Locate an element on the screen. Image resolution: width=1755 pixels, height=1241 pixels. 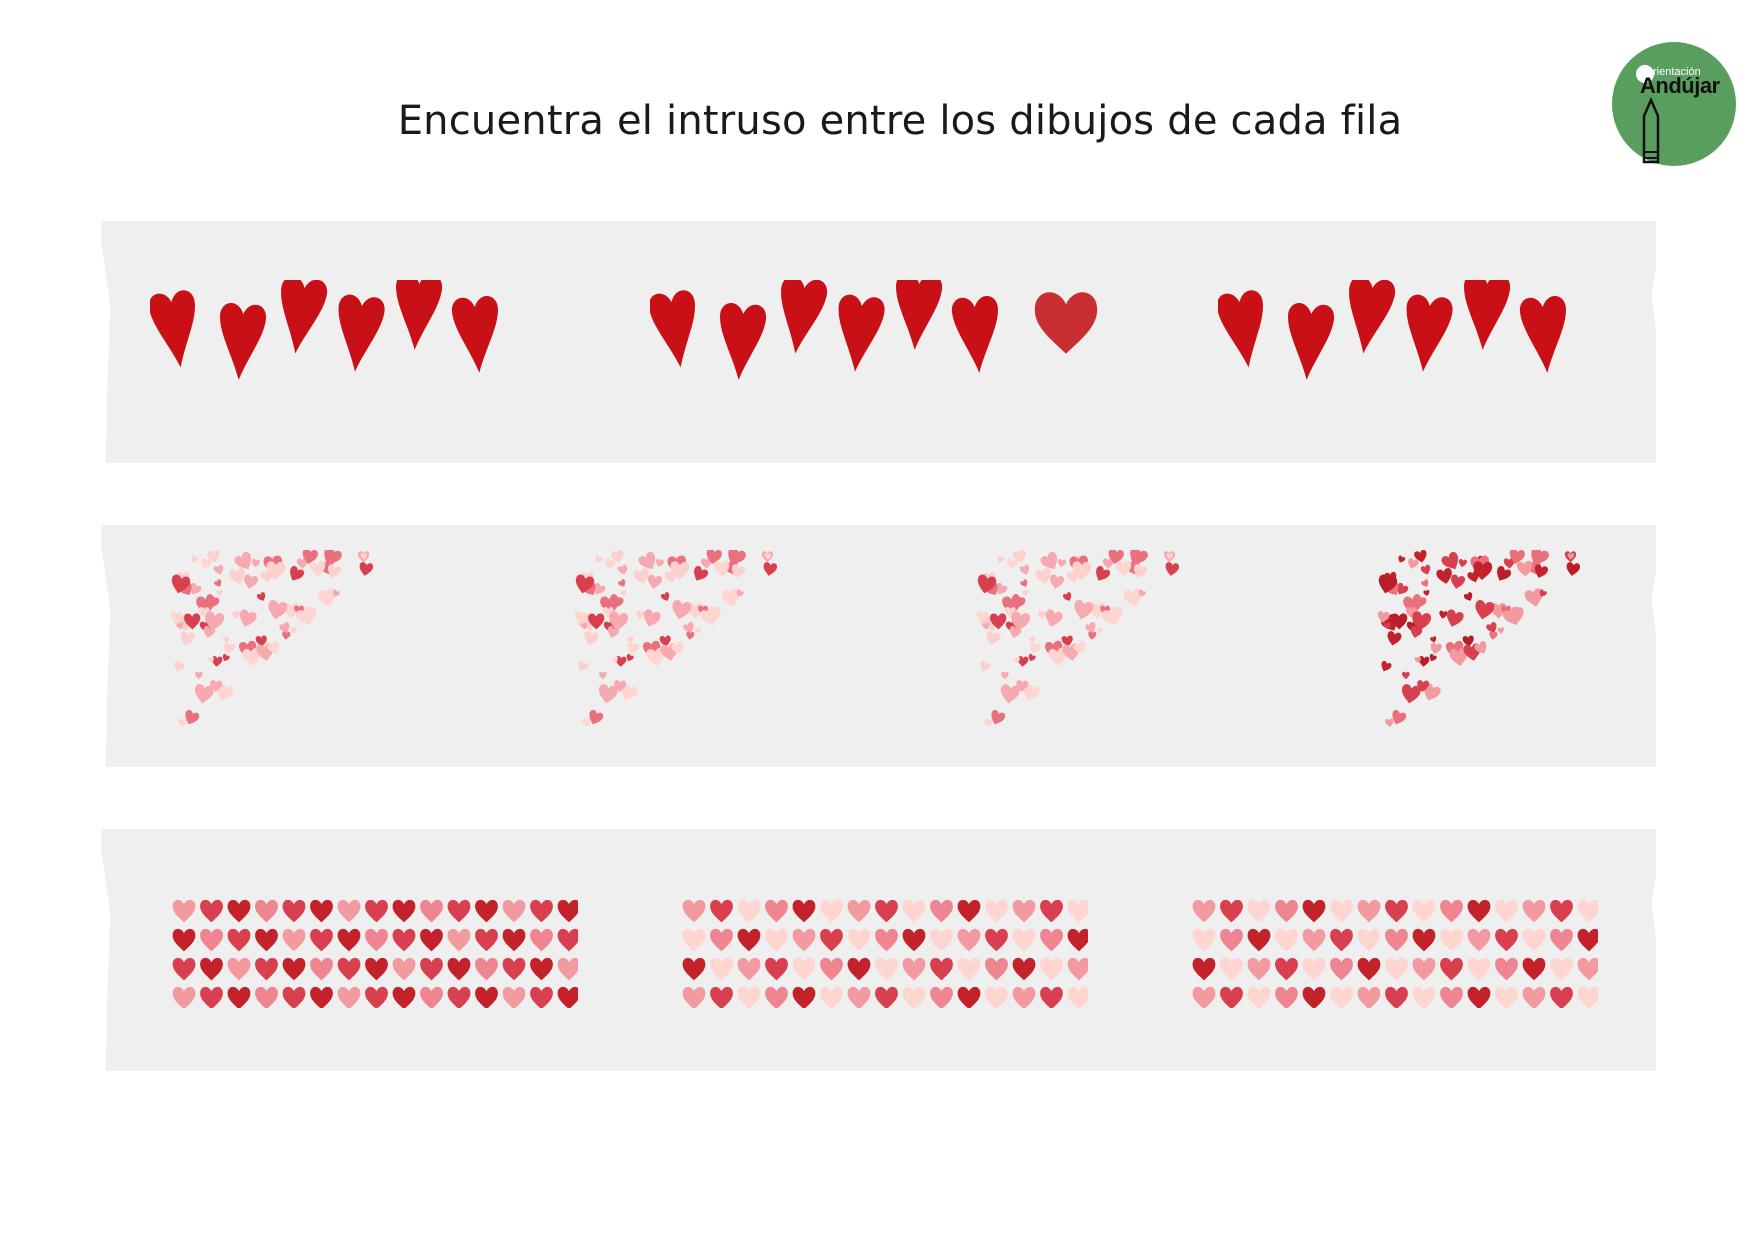
row-3-option-3-hearts is located at coordinates (1396, 954).